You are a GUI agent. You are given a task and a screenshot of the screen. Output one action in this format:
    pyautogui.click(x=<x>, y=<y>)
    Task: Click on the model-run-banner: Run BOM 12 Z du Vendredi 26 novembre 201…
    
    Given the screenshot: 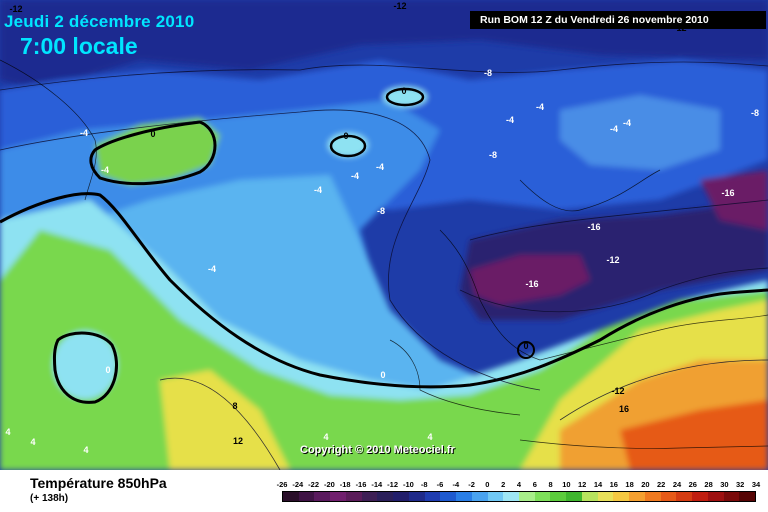 What is the action you would take?
    pyautogui.click(x=618, y=20)
    